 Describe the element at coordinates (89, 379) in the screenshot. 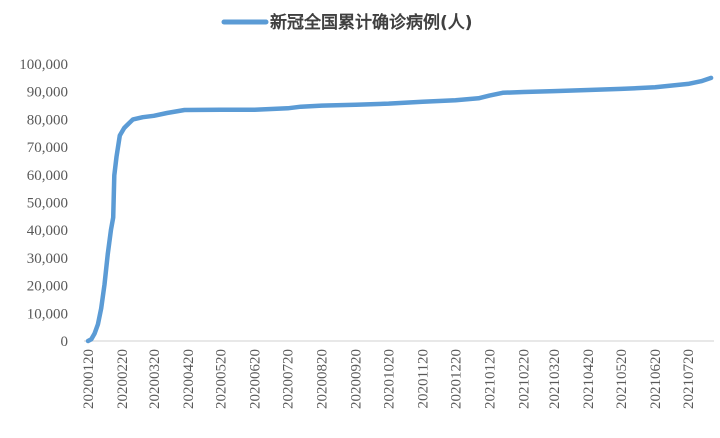

I see `x-tick-label: 20200120` at that location.